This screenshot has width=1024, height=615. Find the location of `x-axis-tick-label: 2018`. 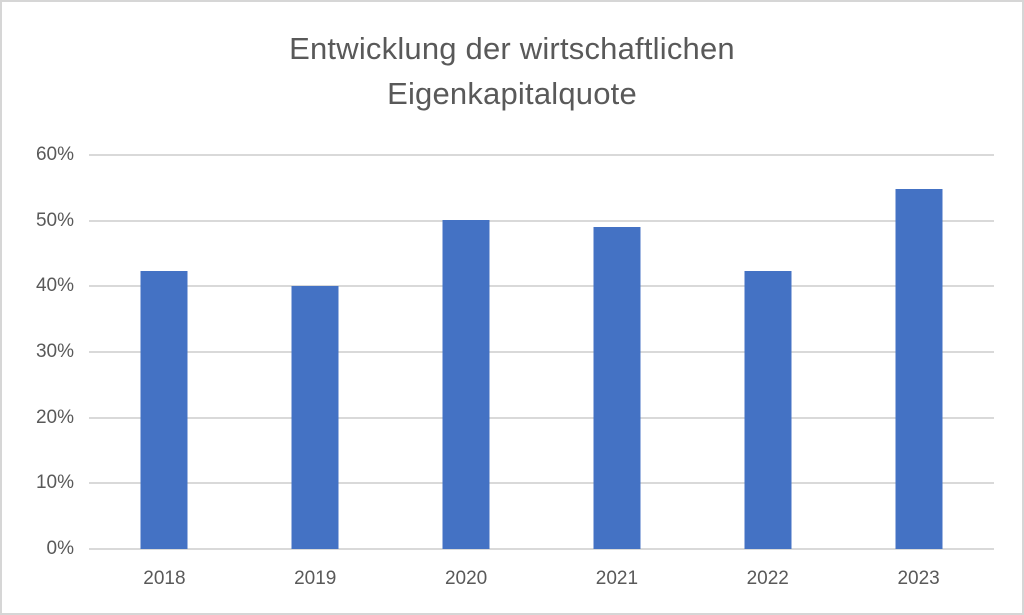

x-axis-tick-label: 2018 is located at coordinates (164, 578).